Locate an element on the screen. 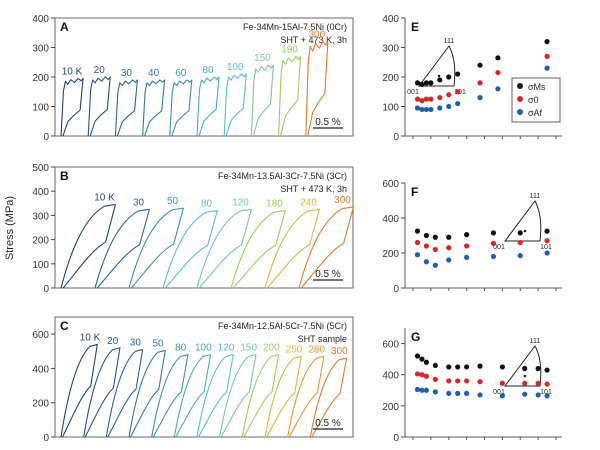  pole-figure-marker is located at coordinates (439, 76).